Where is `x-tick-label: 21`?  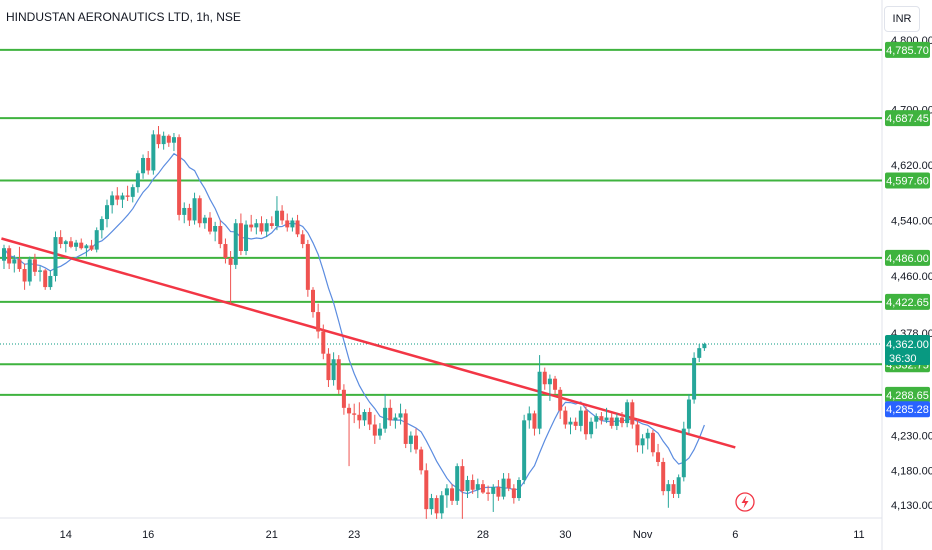 x-tick-label: 21 is located at coordinates (272, 535).